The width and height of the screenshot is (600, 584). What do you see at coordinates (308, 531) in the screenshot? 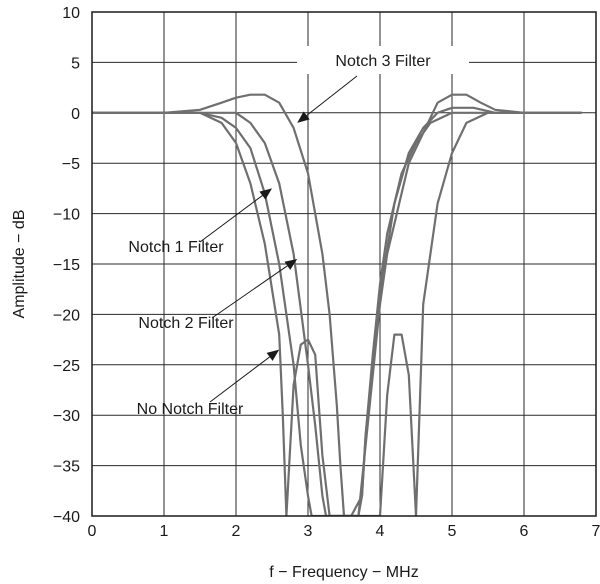
I see `x-tick-label: 3` at bounding box center [308, 531].